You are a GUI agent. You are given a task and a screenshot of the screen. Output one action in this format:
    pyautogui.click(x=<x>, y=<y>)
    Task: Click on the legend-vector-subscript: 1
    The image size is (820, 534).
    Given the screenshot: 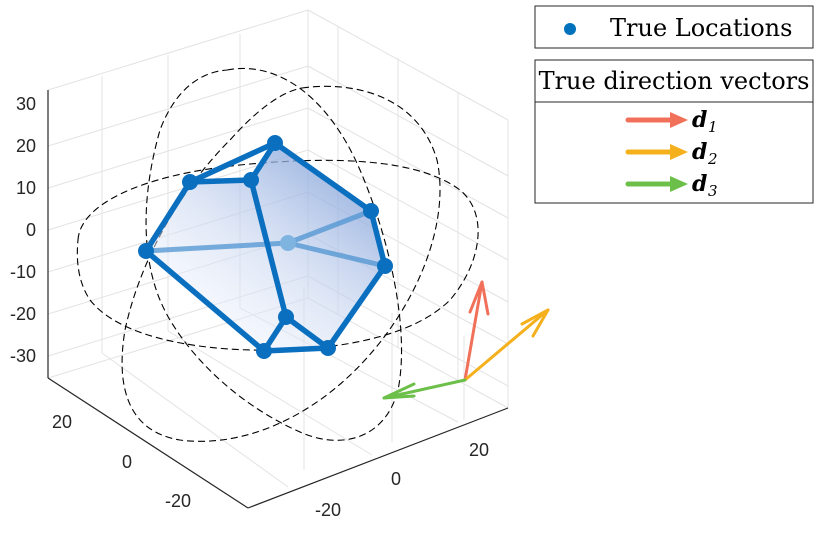 What is the action you would take?
    pyautogui.click(x=713, y=127)
    